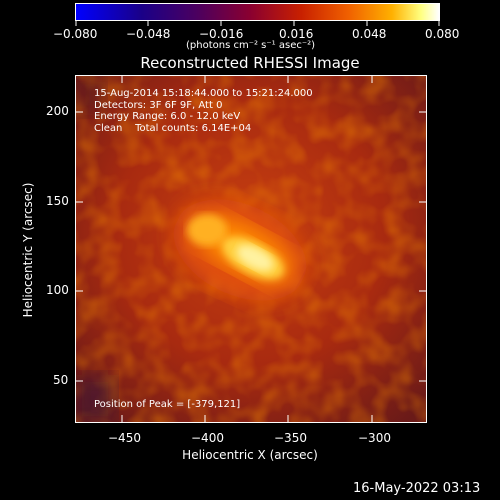 The height and width of the screenshot is (500, 500). I want to click on time-range: 15-Aug-2014 15:18:44.000 to 15:21:24.000, so click(203, 93).